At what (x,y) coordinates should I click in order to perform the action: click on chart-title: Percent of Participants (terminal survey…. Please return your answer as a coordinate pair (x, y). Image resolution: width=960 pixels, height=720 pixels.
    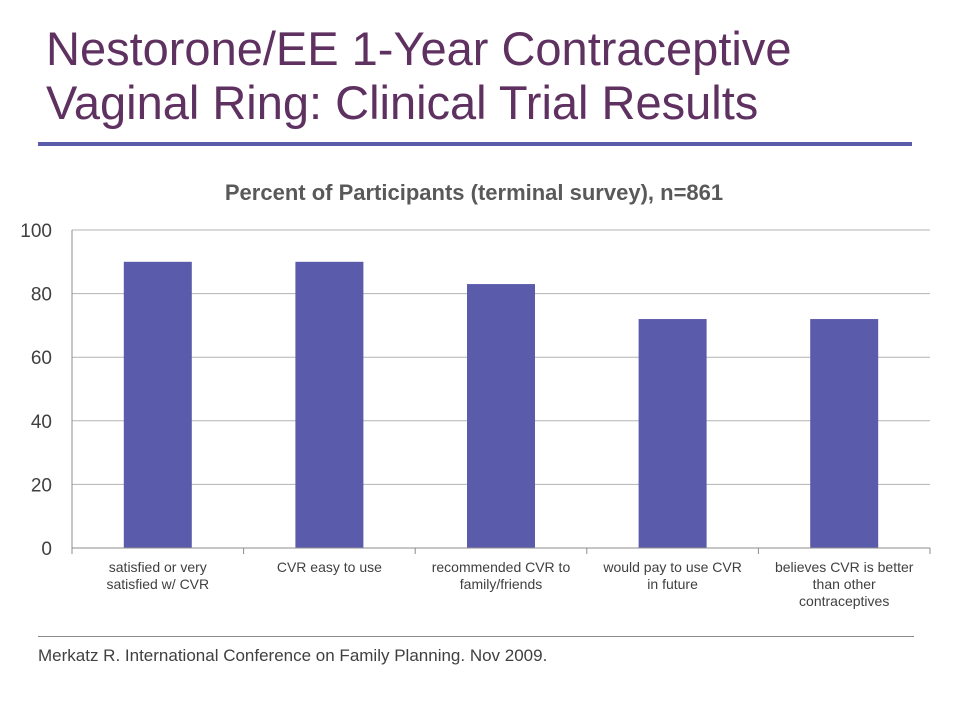
    Looking at the image, I should click on (474, 192).